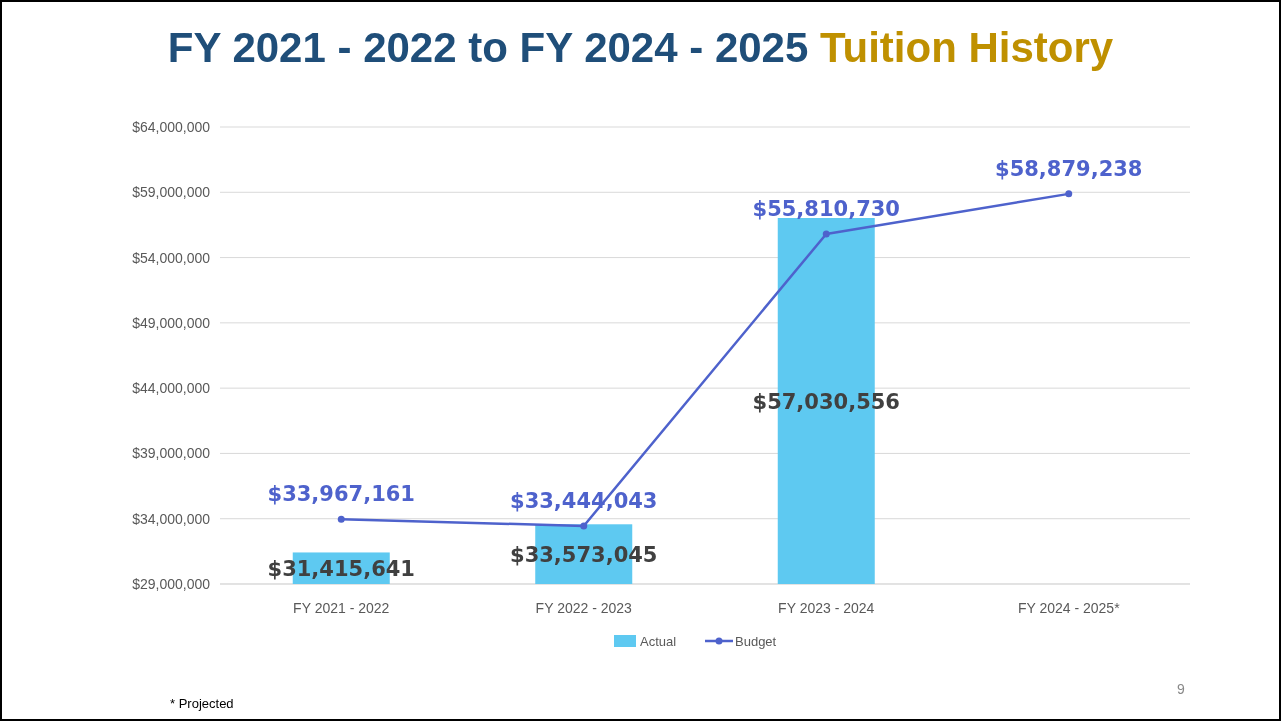 This screenshot has height=721, width=1281. What do you see at coordinates (584, 608) in the screenshot?
I see `x-tick-label: FY 2022 - 2023` at bounding box center [584, 608].